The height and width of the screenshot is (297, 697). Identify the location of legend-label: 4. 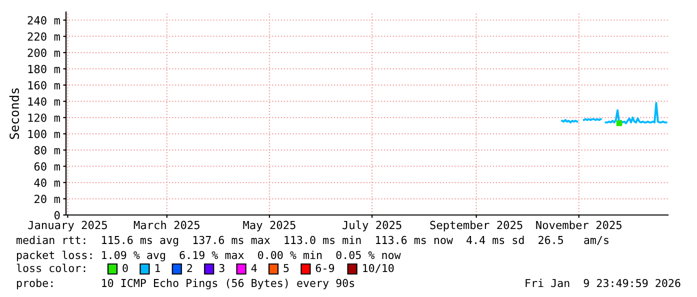
(254, 268).